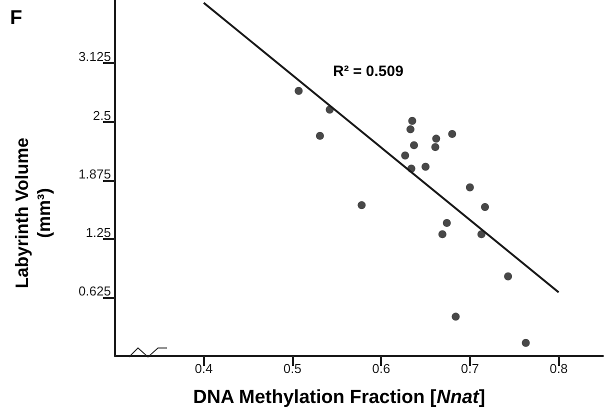  What do you see at coordinates (98, 232) in the screenshot?
I see `y-tick-label: 1.25` at bounding box center [98, 232].